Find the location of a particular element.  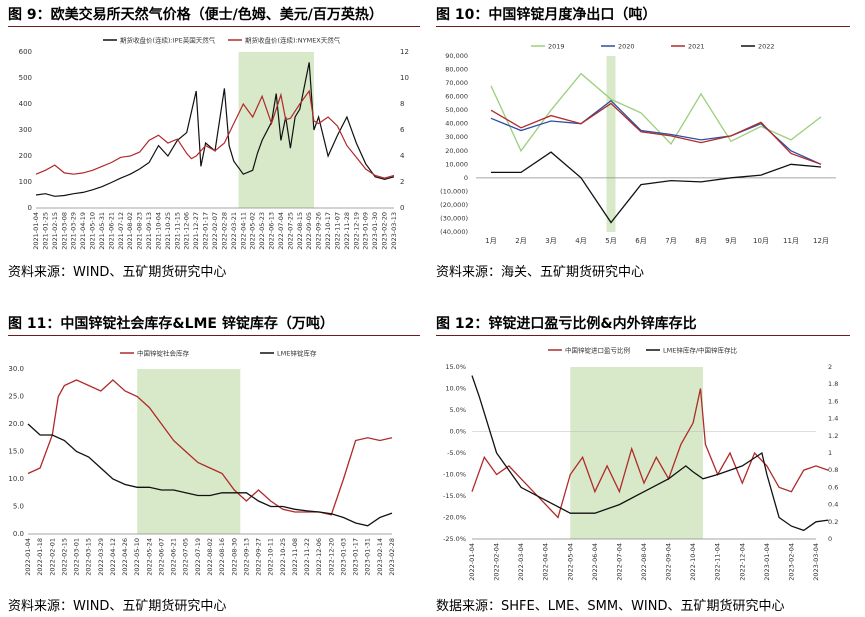

highlight-band is located at coordinates (636, 453).